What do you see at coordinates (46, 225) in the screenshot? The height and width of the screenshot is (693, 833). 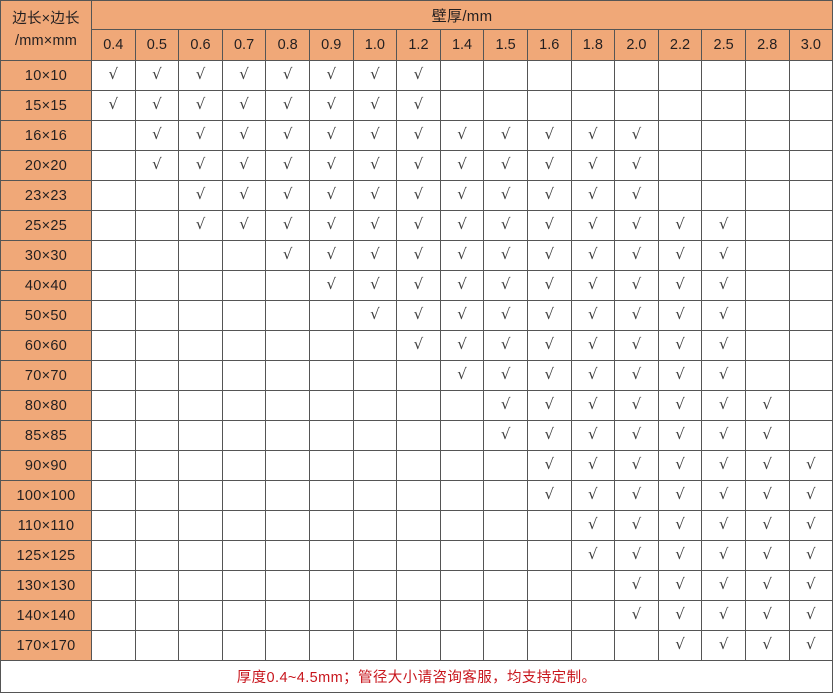 I see `size-row-header: 25×25` at bounding box center [46, 225].